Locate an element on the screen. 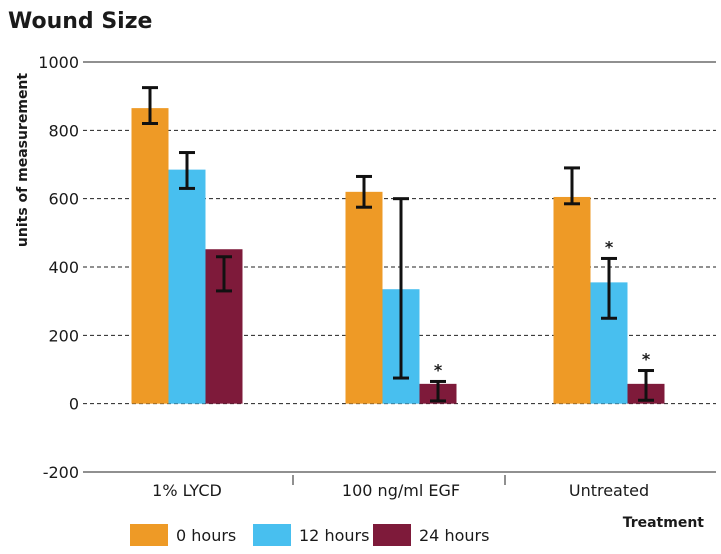 The width and height of the screenshot is (721, 554). y-tick-label: 800 is located at coordinates (63, 130).